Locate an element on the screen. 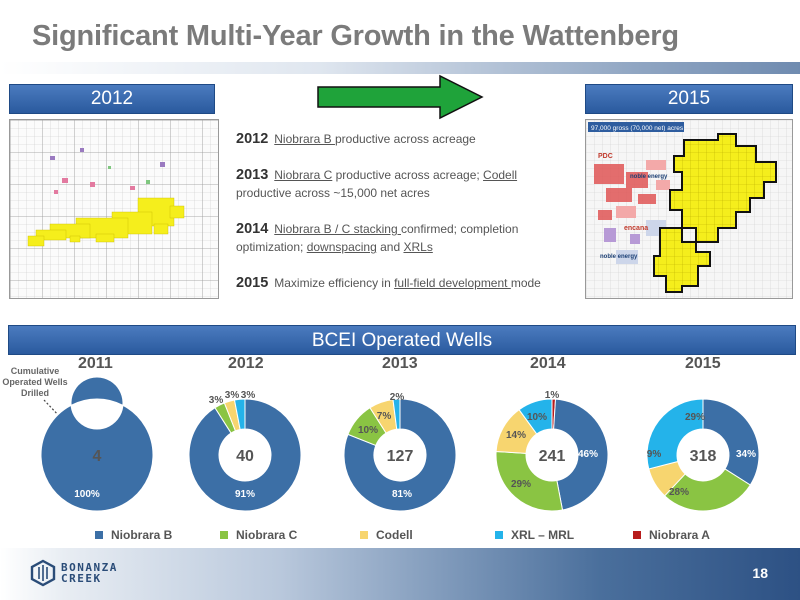 The width and height of the screenshot is (800, 600). legend-item: Codell is located at coordinates (386, 535).